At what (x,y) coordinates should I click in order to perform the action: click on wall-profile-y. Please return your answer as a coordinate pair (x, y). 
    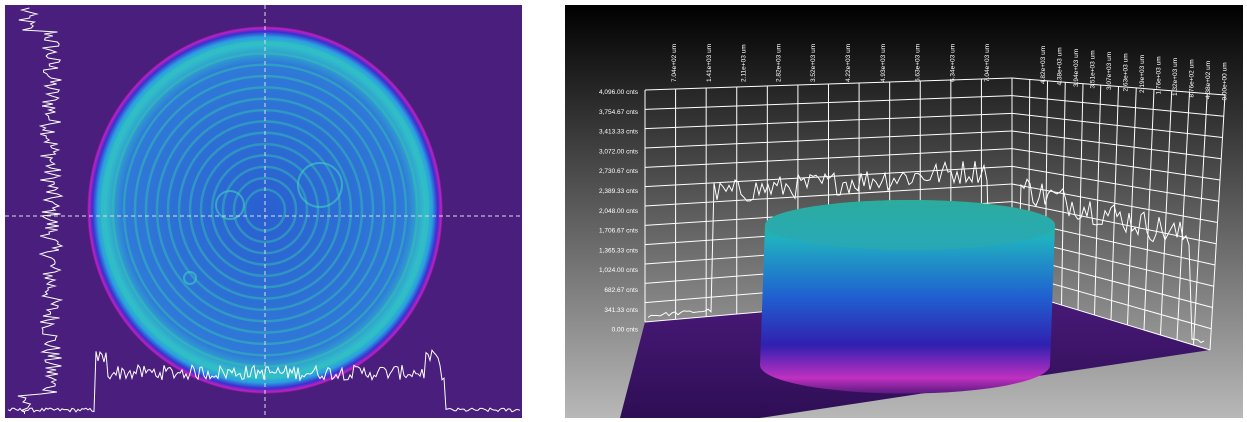
    Looking at the image, I should click on (1109, 261).